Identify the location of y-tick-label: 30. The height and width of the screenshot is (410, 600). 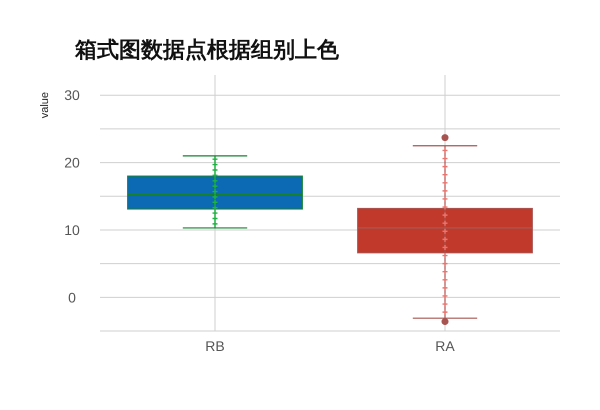
(72, 95).